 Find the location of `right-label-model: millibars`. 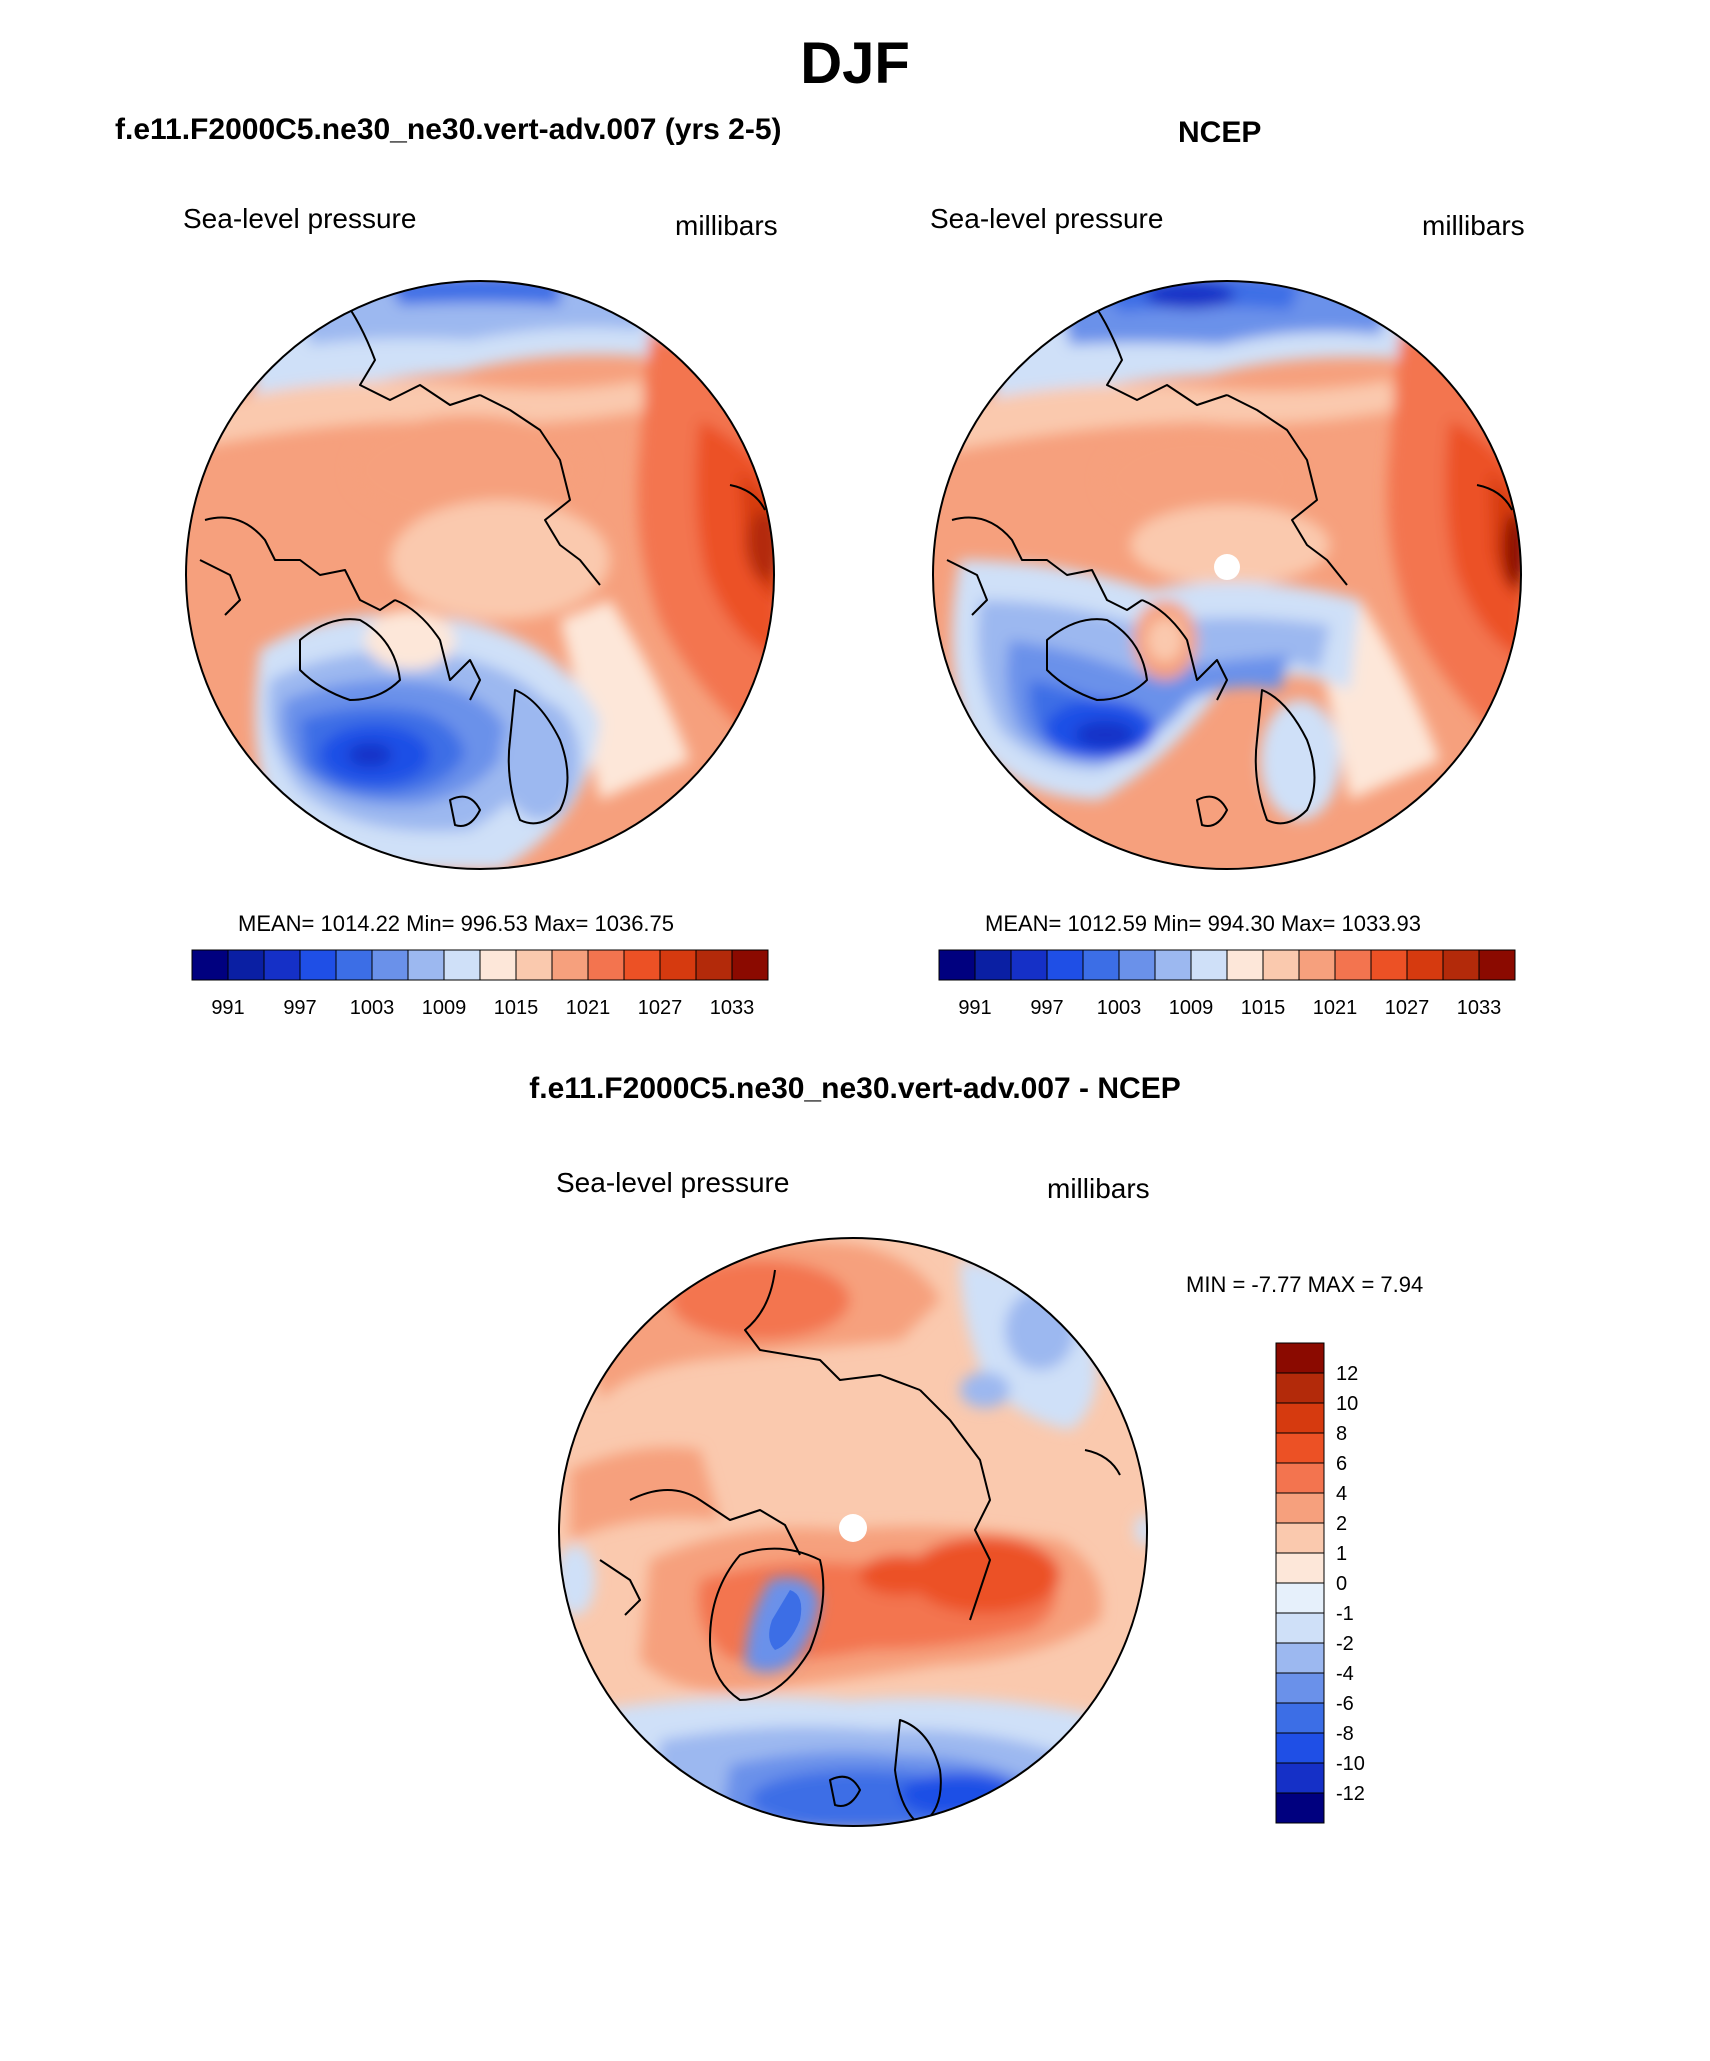

right-label-model: millibars is located at coordinates (726, 225).